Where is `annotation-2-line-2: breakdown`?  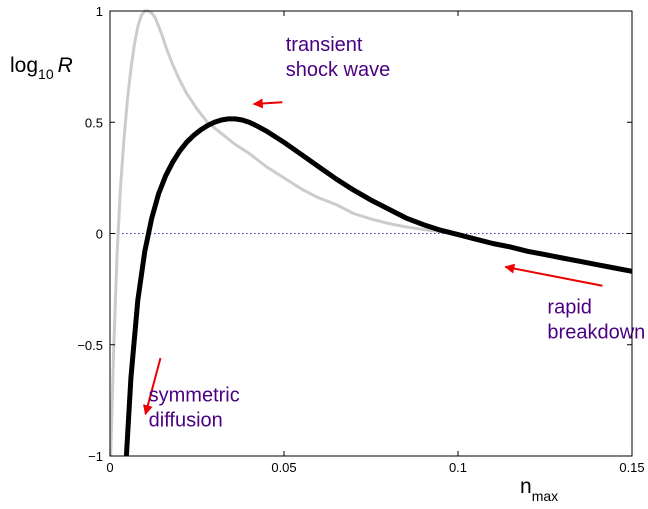 annotation-2-line-2: breakdown is located at coordinates (596, 333).